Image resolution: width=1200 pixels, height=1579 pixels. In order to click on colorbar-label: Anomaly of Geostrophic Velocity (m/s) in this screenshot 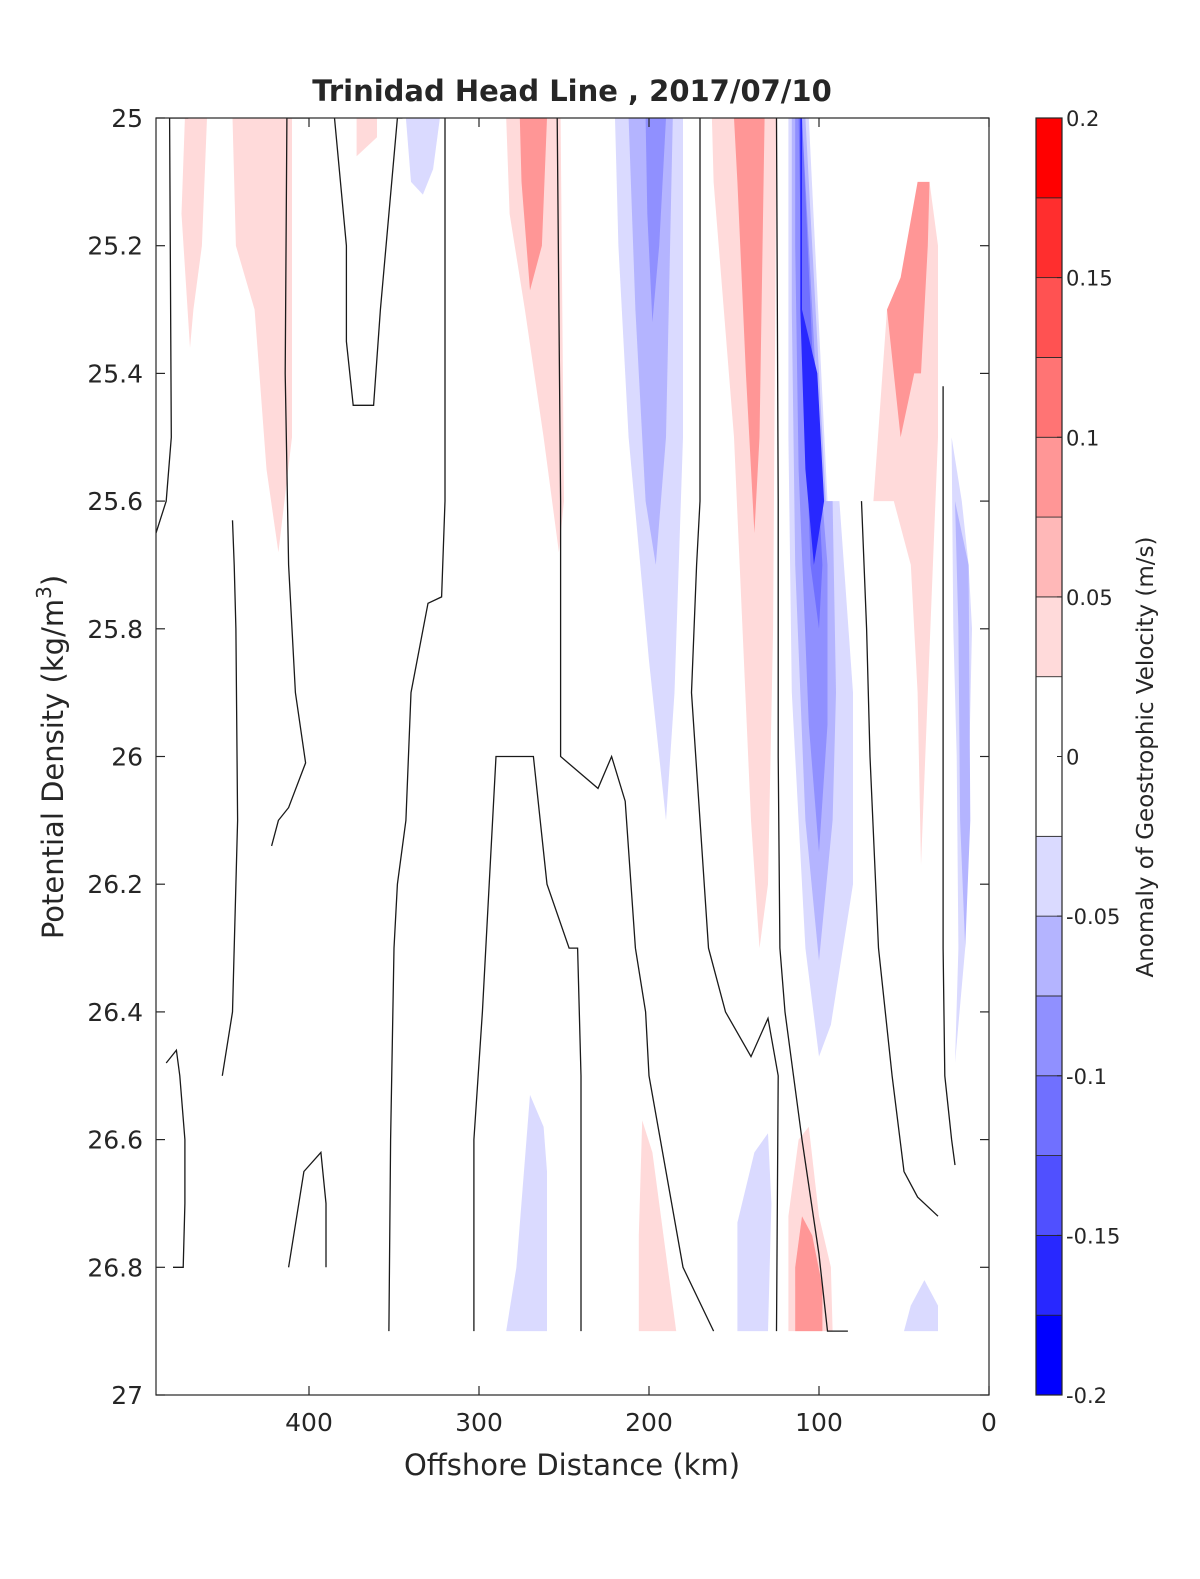, I will do `click(1146, 757)`.